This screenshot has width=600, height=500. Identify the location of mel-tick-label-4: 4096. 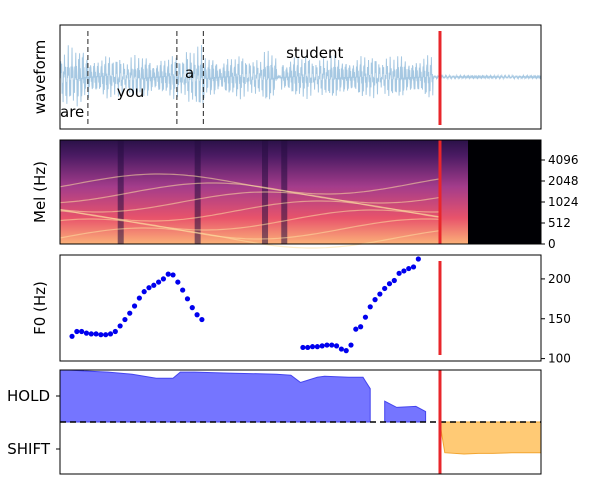
(563, 160).